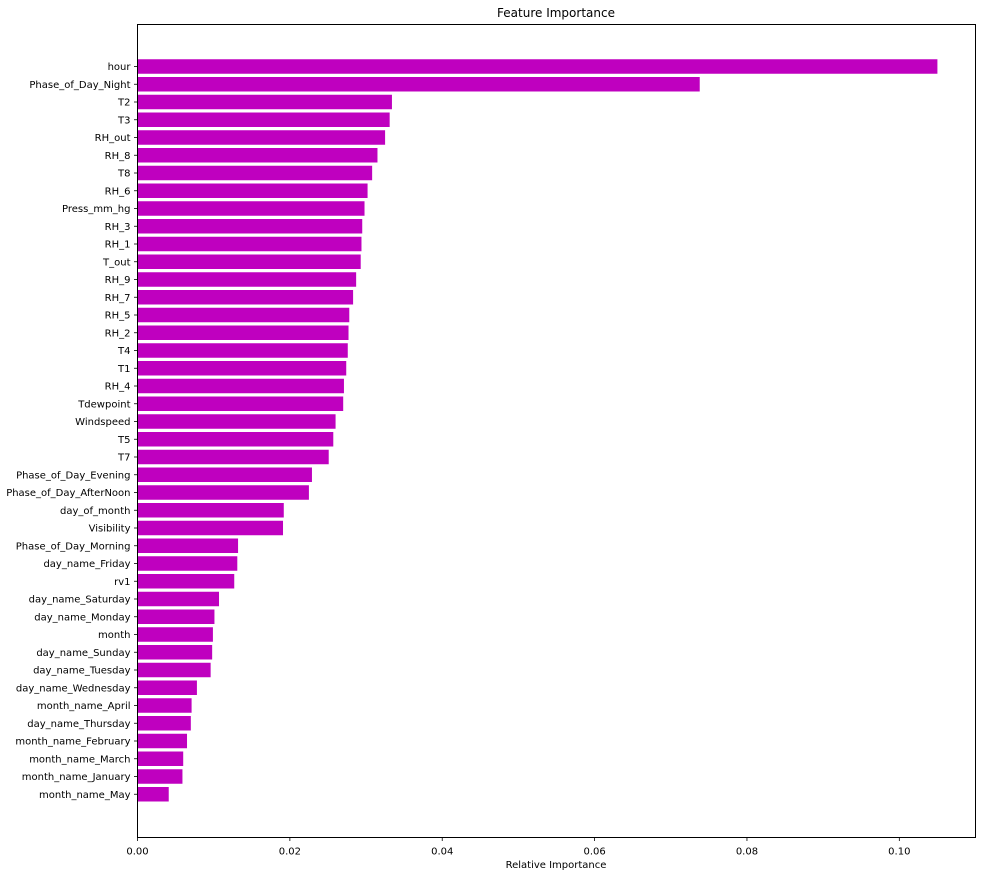 The height and width of the screenshot is (876, 982). What do you see at coordinates (122, 582) in the screenshot?
I see `y-tick-label: rv1` at bounding box center [122, 582].